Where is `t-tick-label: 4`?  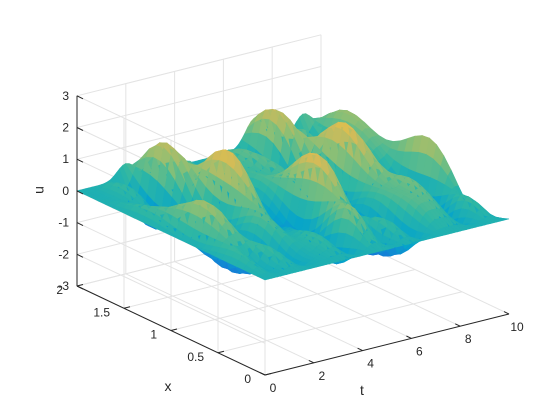 t-tick-label: 4 is located at coordinates (370, 364).